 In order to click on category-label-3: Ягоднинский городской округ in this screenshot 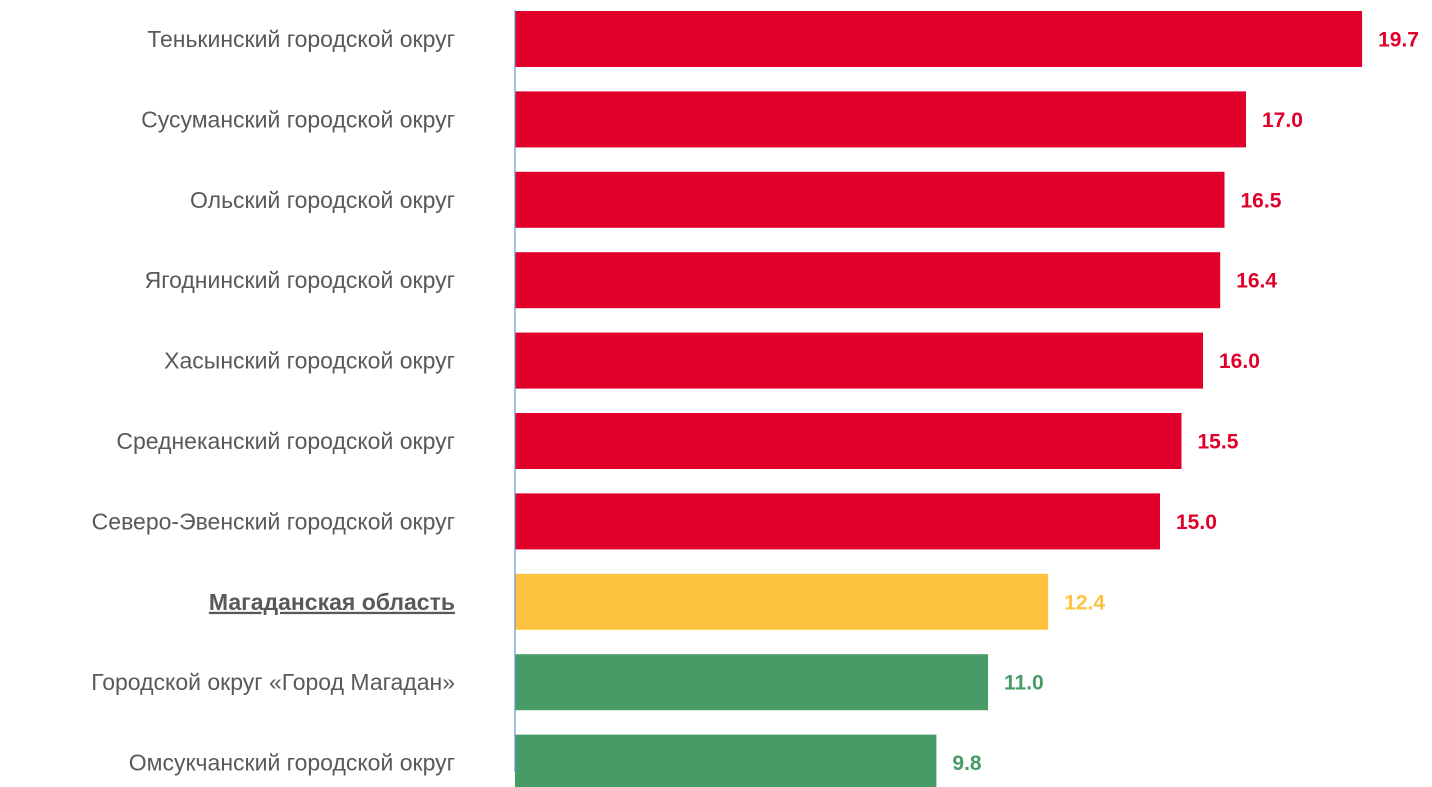, I will do `click(300, 280)`.